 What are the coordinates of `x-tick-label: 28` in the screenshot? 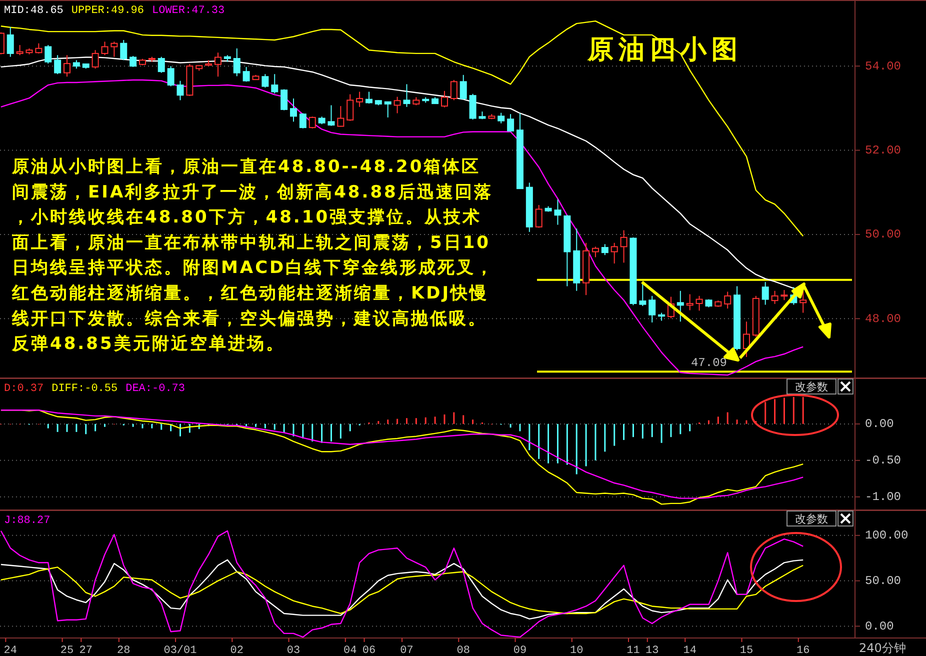 It's located at (123, 650).